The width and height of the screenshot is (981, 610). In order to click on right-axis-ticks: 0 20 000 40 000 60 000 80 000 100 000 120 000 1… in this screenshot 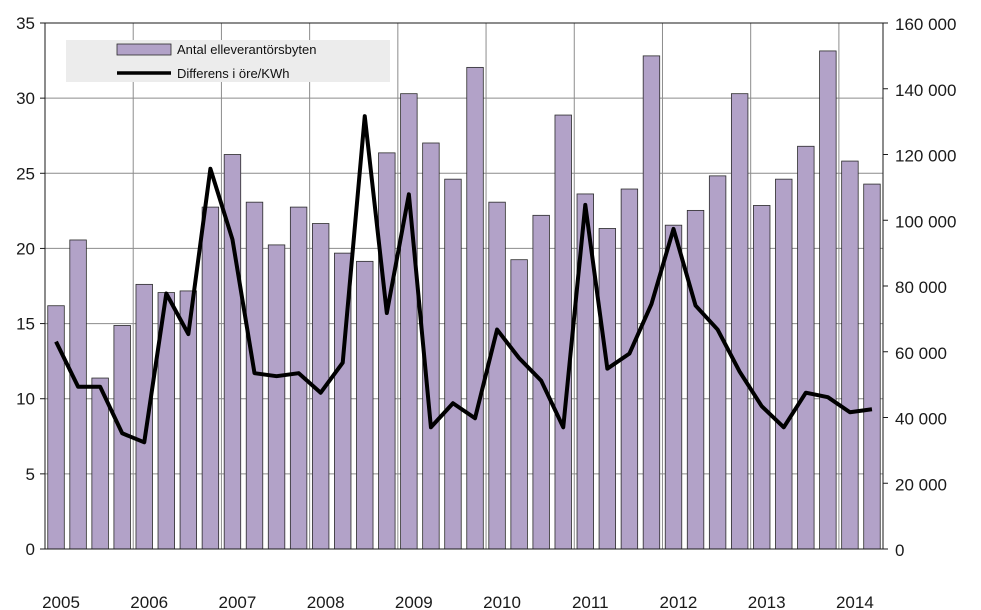, I will do `click(919, 287)`.